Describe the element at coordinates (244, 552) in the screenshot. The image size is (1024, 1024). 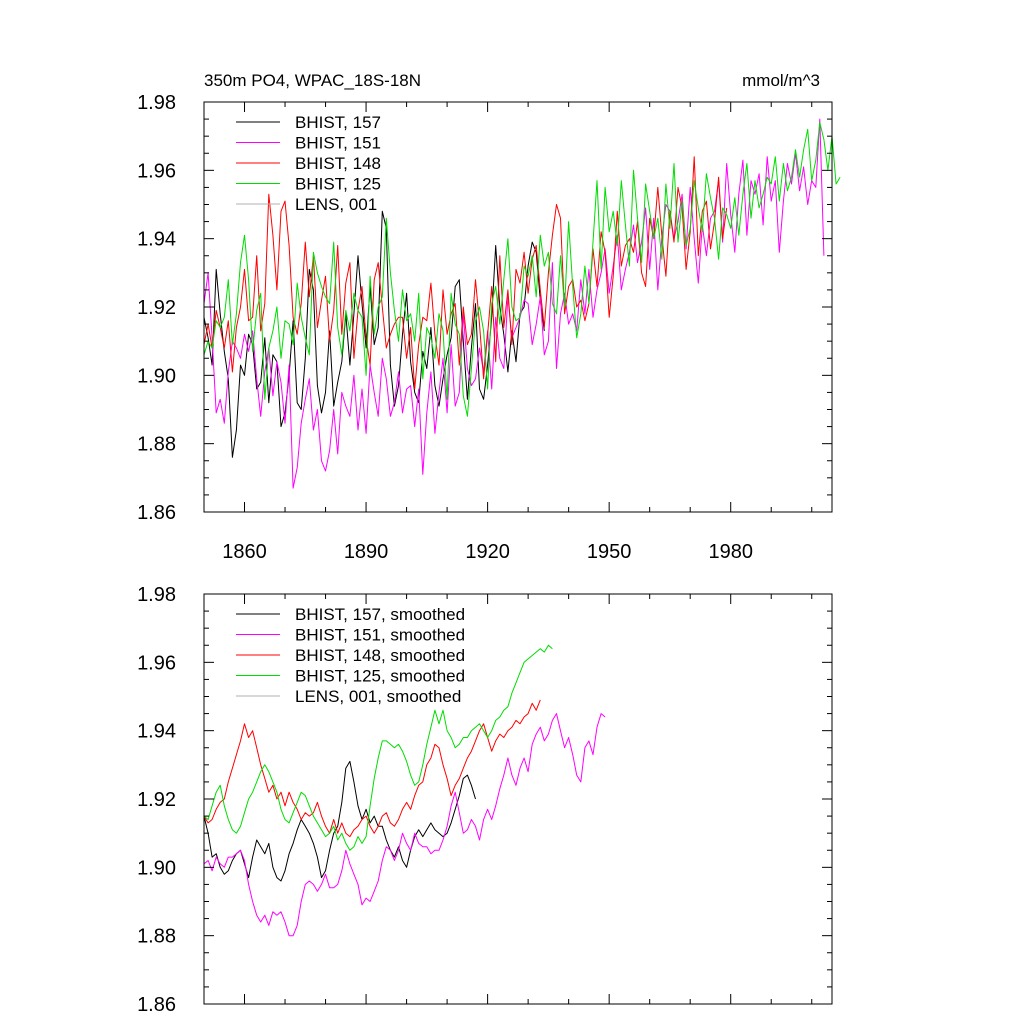
I see `x-tick-label: 1860` at that location.